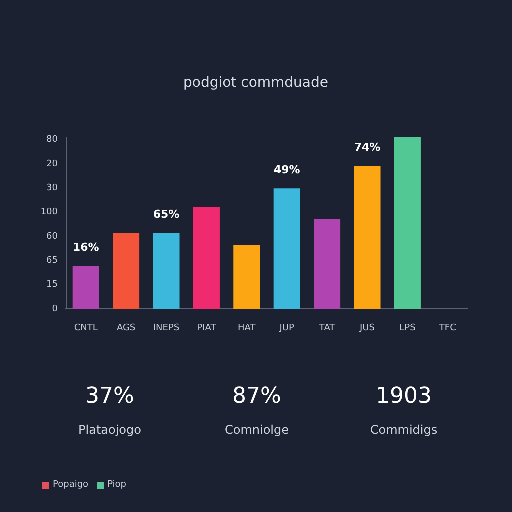 The width and height of the screenshot is (512, 512). Describe the element at coordinates (86, 247) in the screenshot. I see `annotation: 16%` at that location.